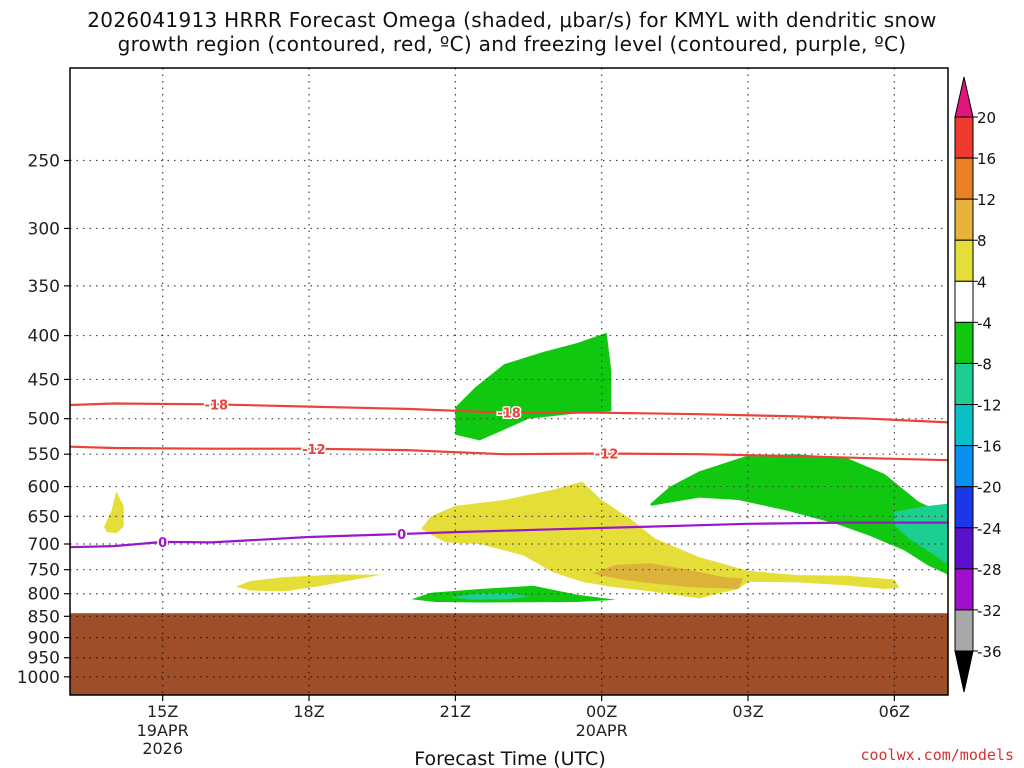  What do you see at coordinates (989, 611) in the screenshot?
I see `colorbar-label-12: -32` at bounding box center [989, 611].